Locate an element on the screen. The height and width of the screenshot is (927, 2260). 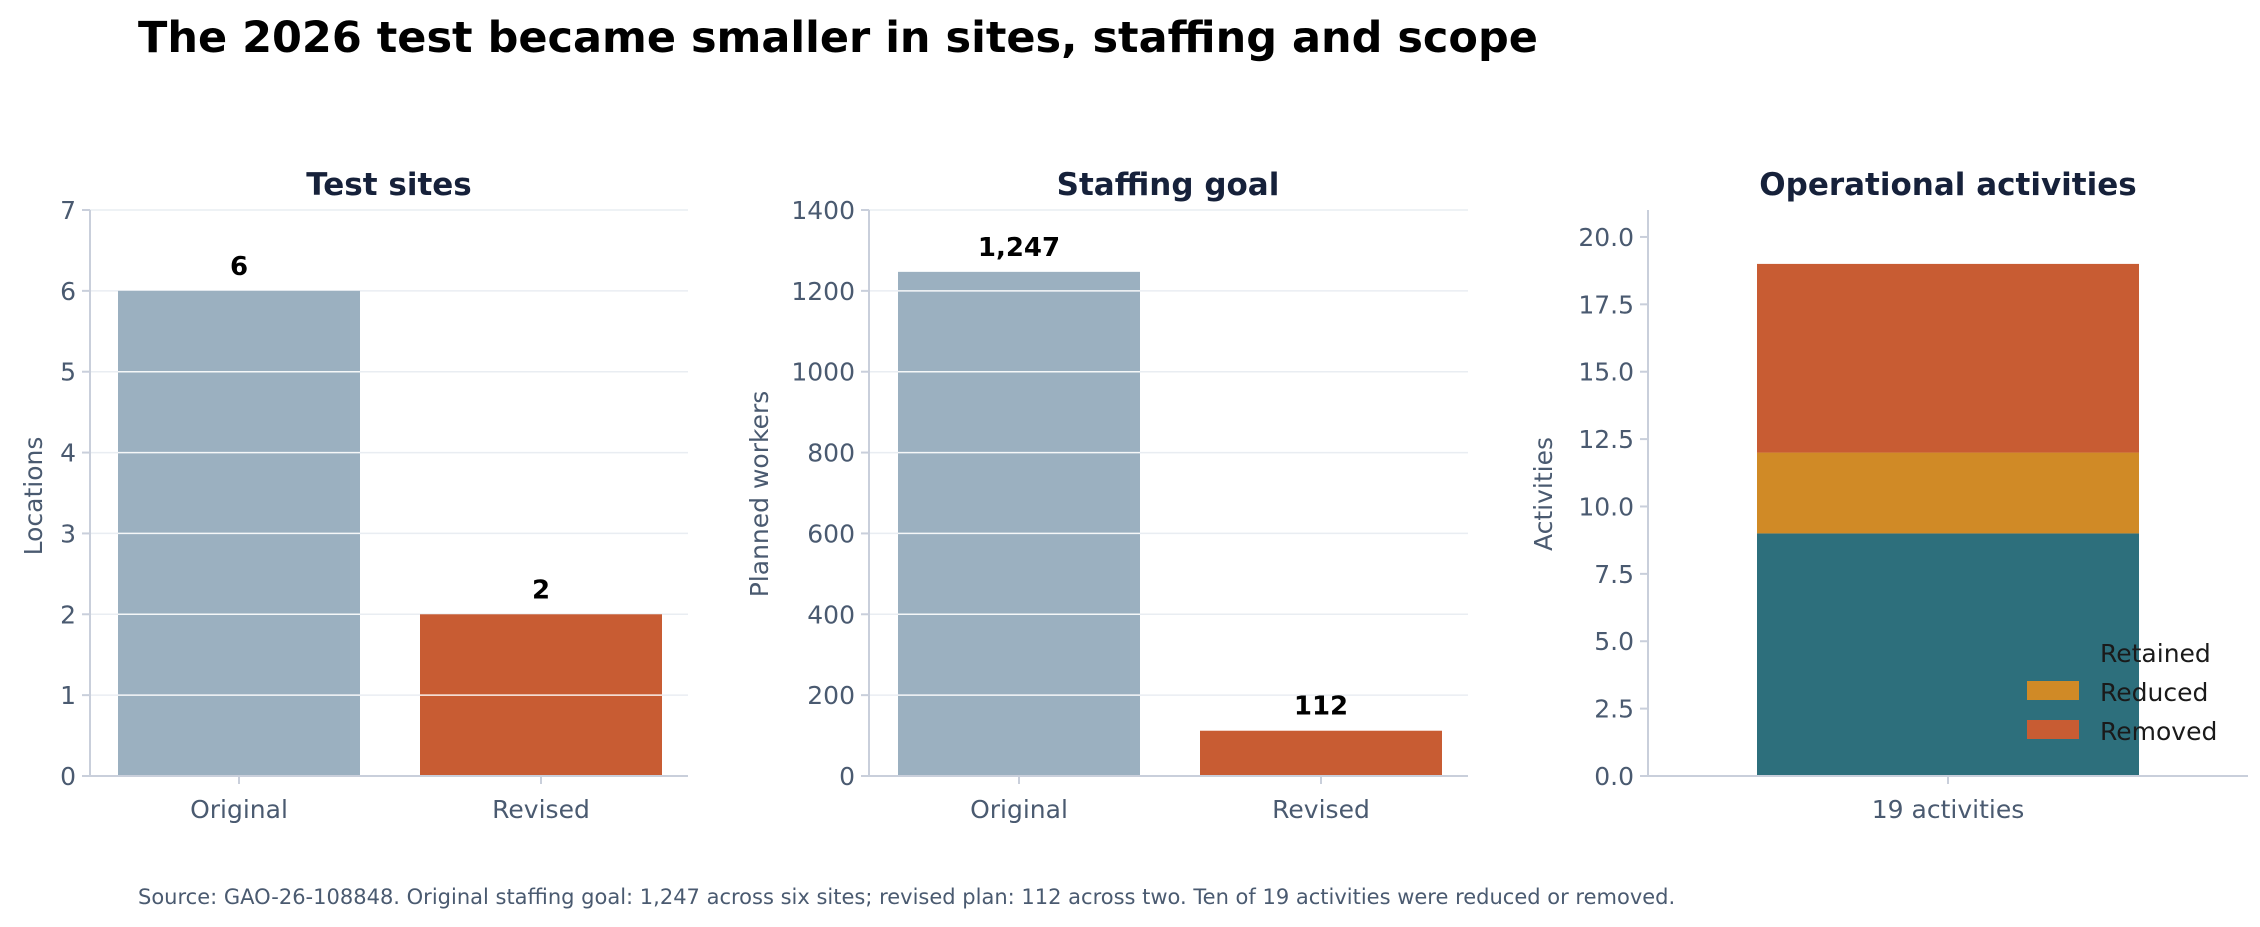
bar-original is located at coordinates (1019, 523).